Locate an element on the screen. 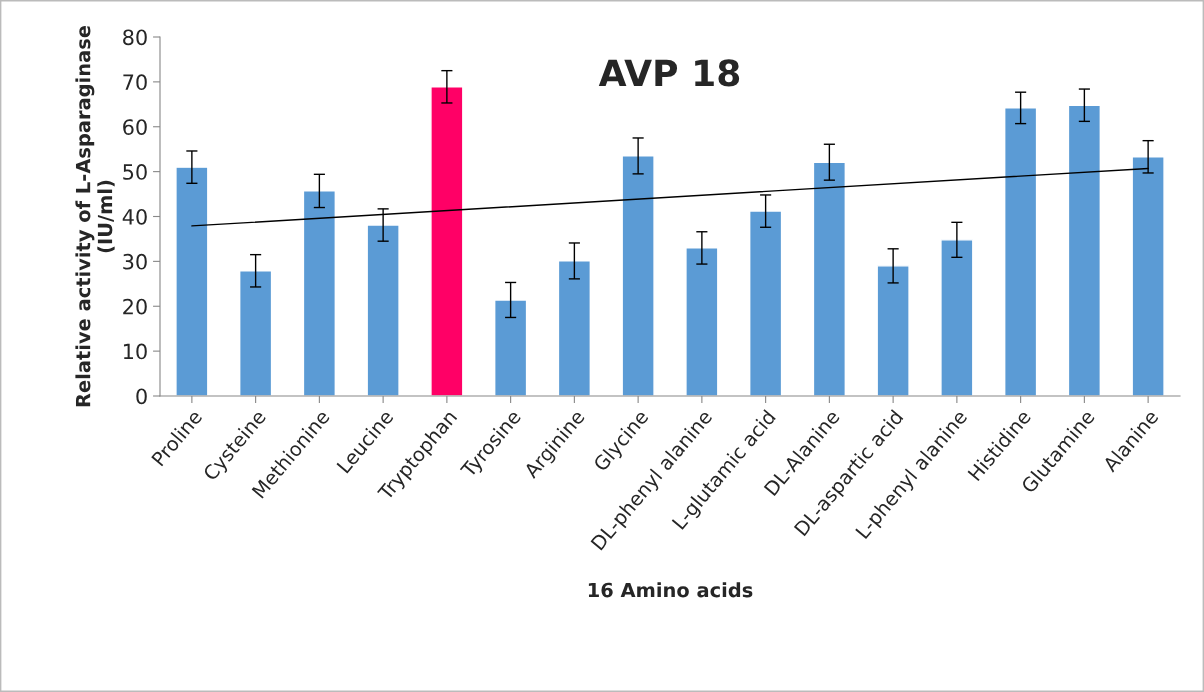 This screenshot has height=692, width=1204. y-tick-label: 70 is located at coordinates (135, 82).